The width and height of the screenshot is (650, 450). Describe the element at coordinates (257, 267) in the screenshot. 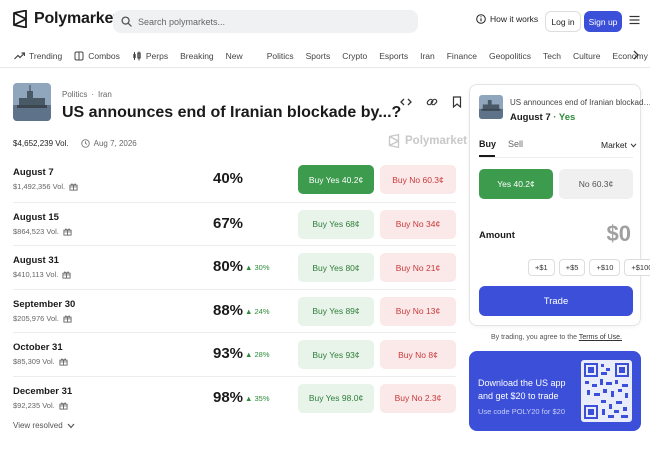

I see `outcome-change: ▲ 30%` at that location.